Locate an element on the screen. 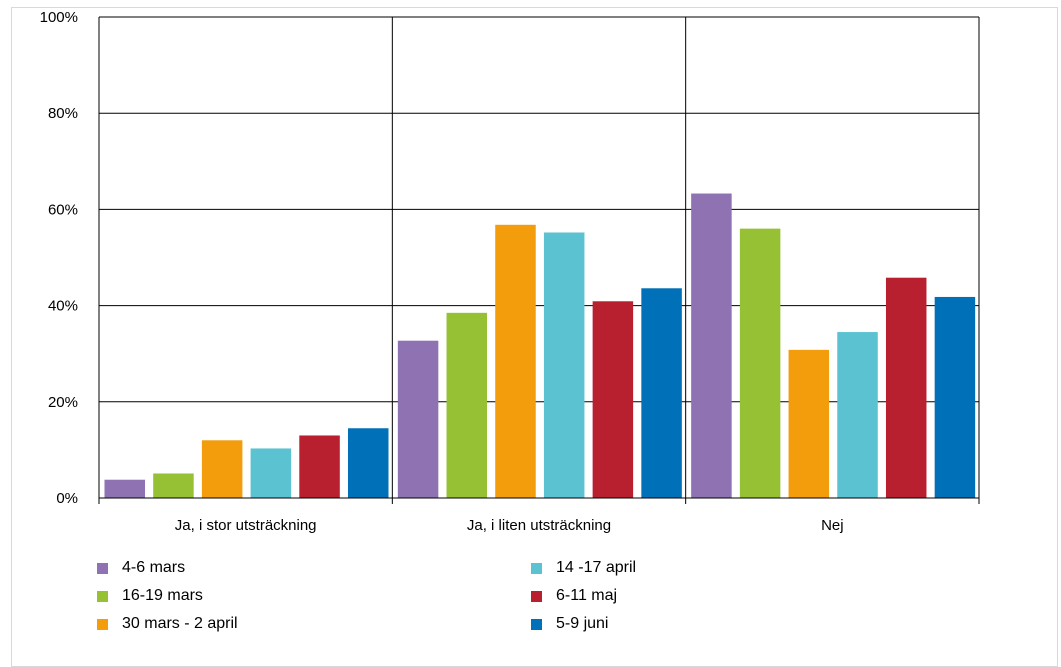  legend-item: 14 -17 april is located at coordinates (583, 568).